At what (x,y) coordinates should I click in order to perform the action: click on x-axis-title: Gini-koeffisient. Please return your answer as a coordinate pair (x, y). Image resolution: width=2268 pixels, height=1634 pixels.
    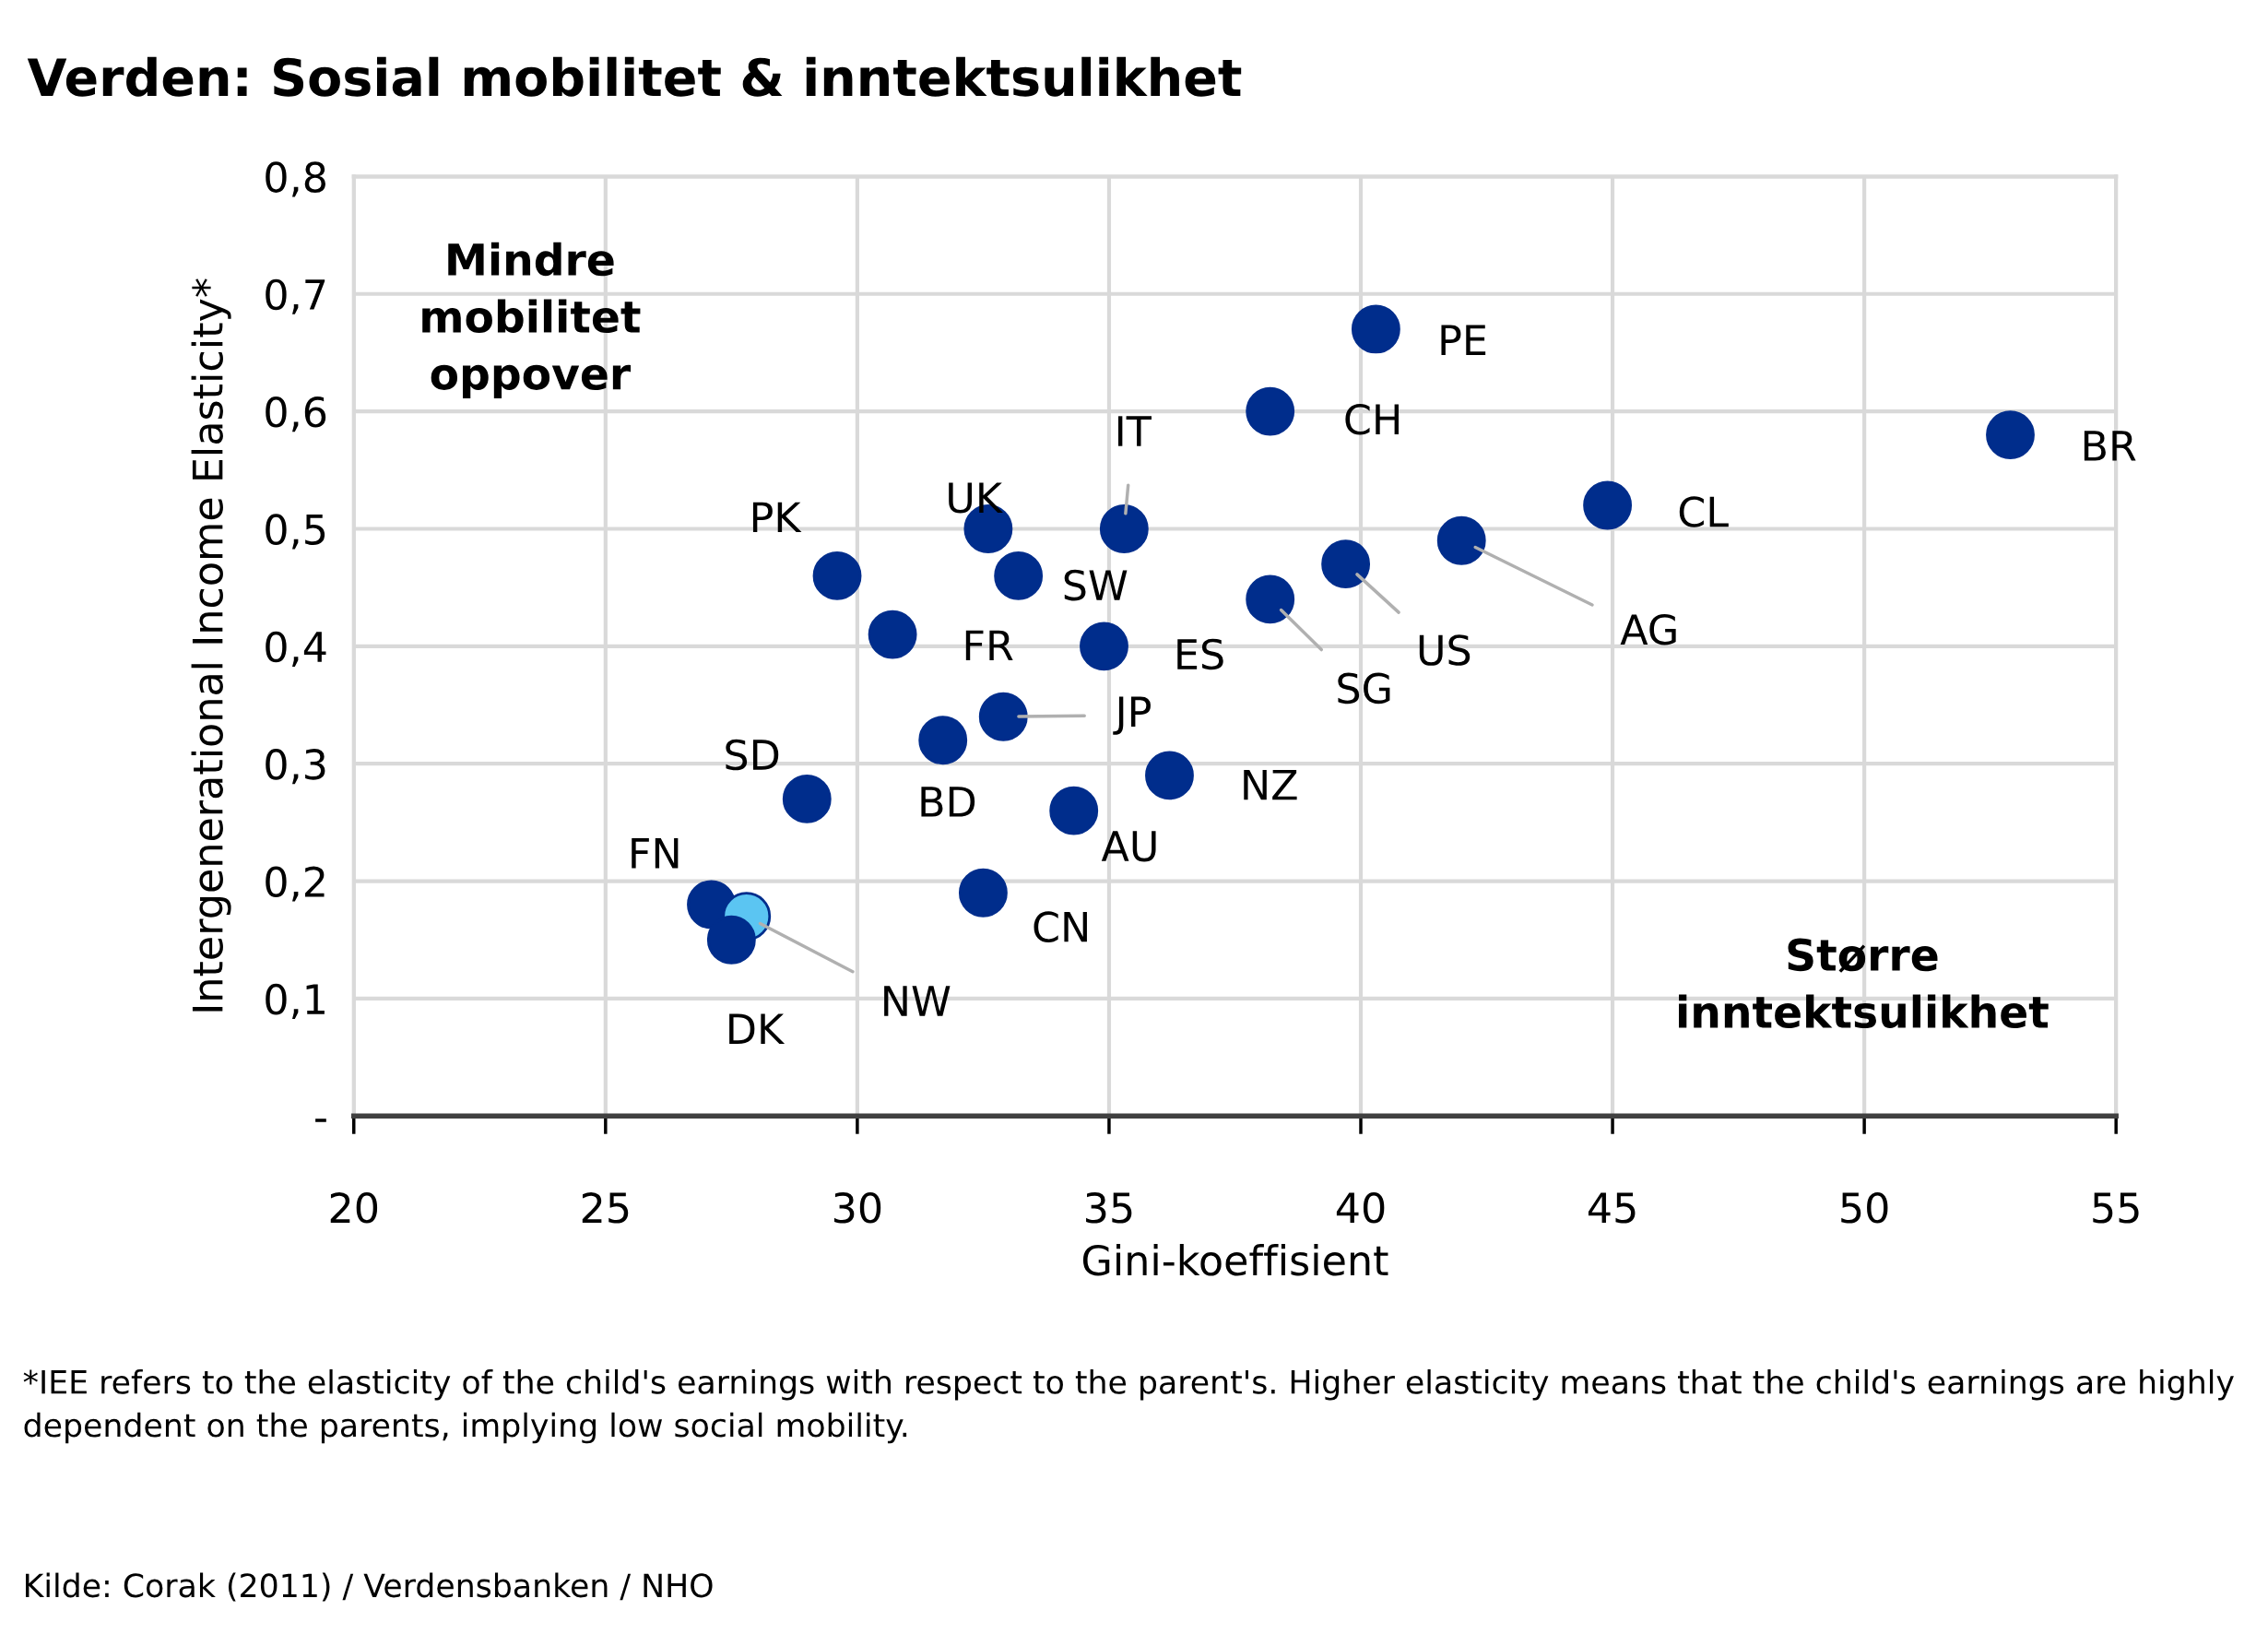
    Looking at the image, I should click on (1235, 1260).